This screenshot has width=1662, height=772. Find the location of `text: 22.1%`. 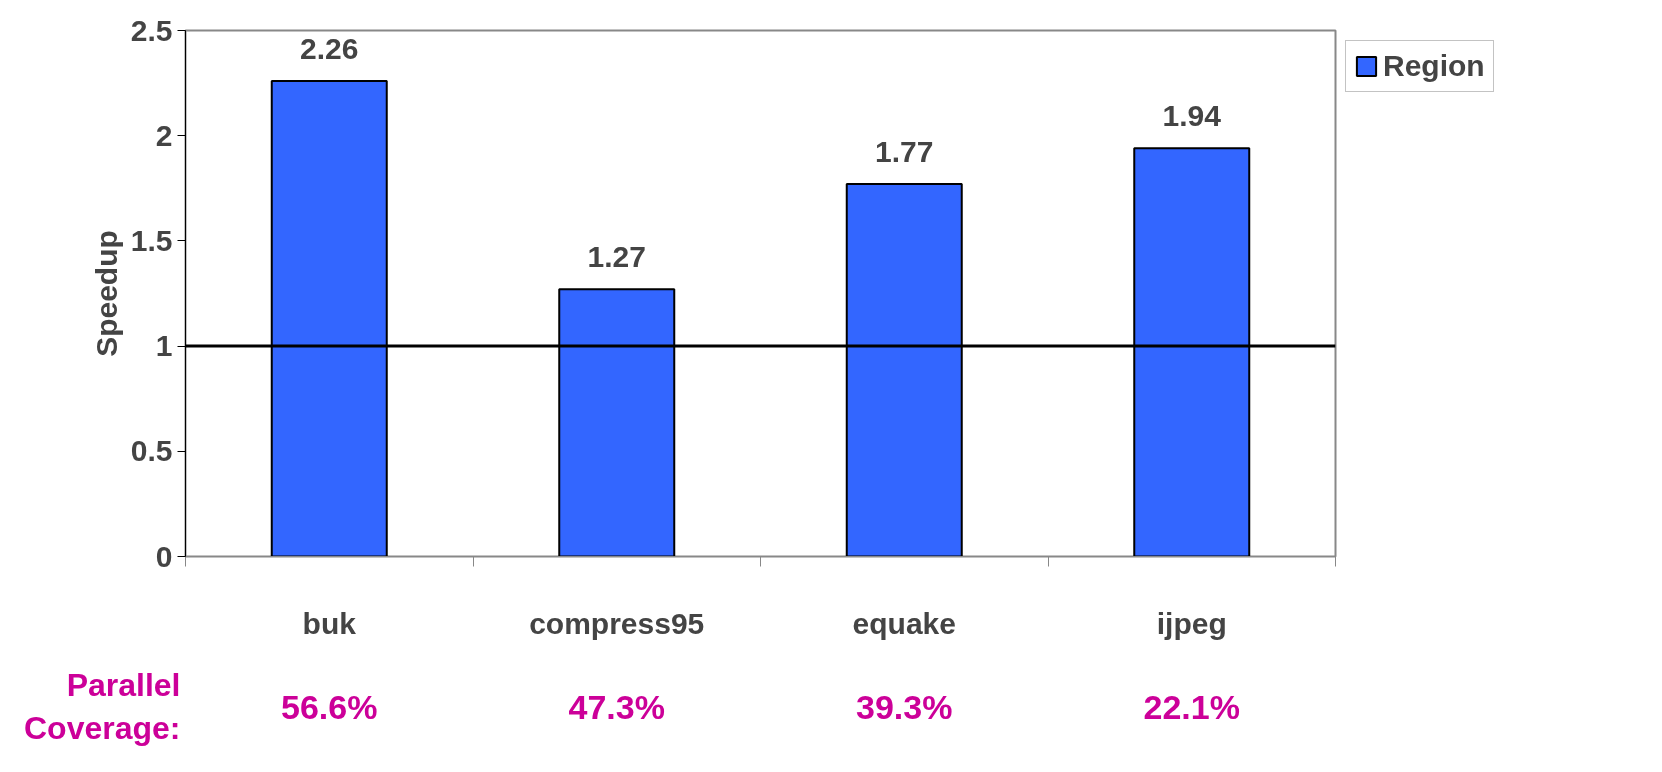

text: 22.1% is located at coordinates (1191, 706).